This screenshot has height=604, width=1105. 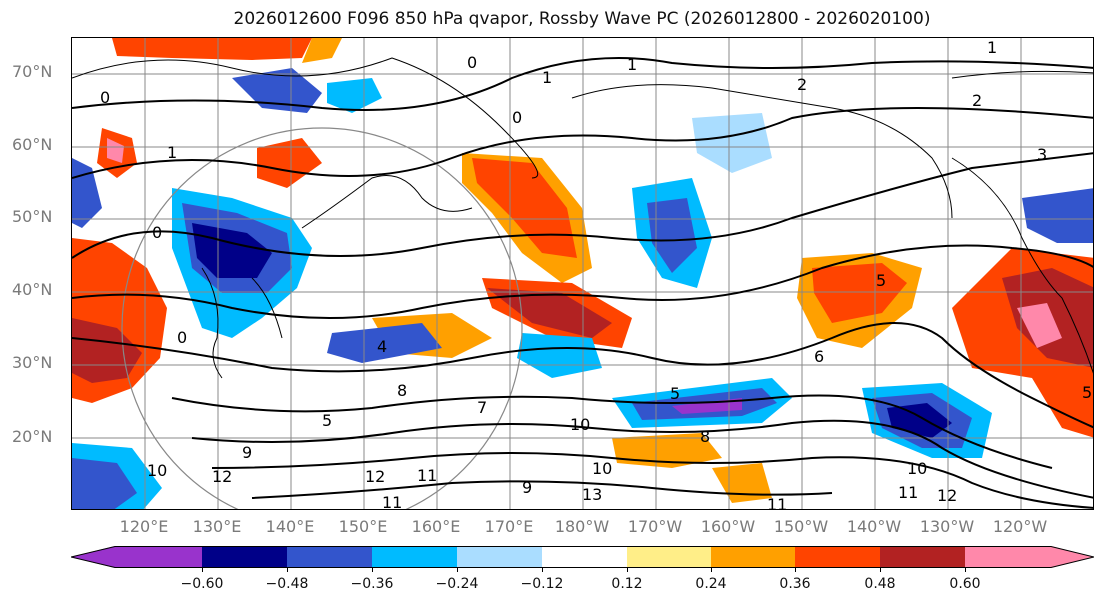 What do you see at coordinates (819, 356) in the screenshot?
I see `contour-label: 6` at bounding box center [819, 356].